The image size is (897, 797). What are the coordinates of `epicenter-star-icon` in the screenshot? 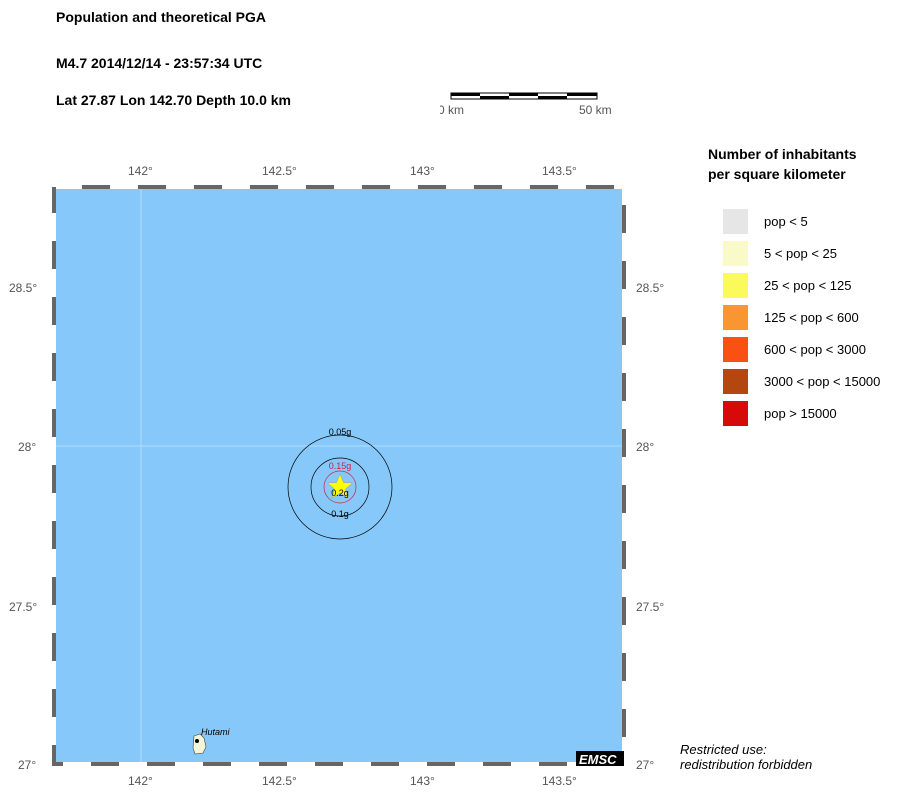 It's located at (340, 486).